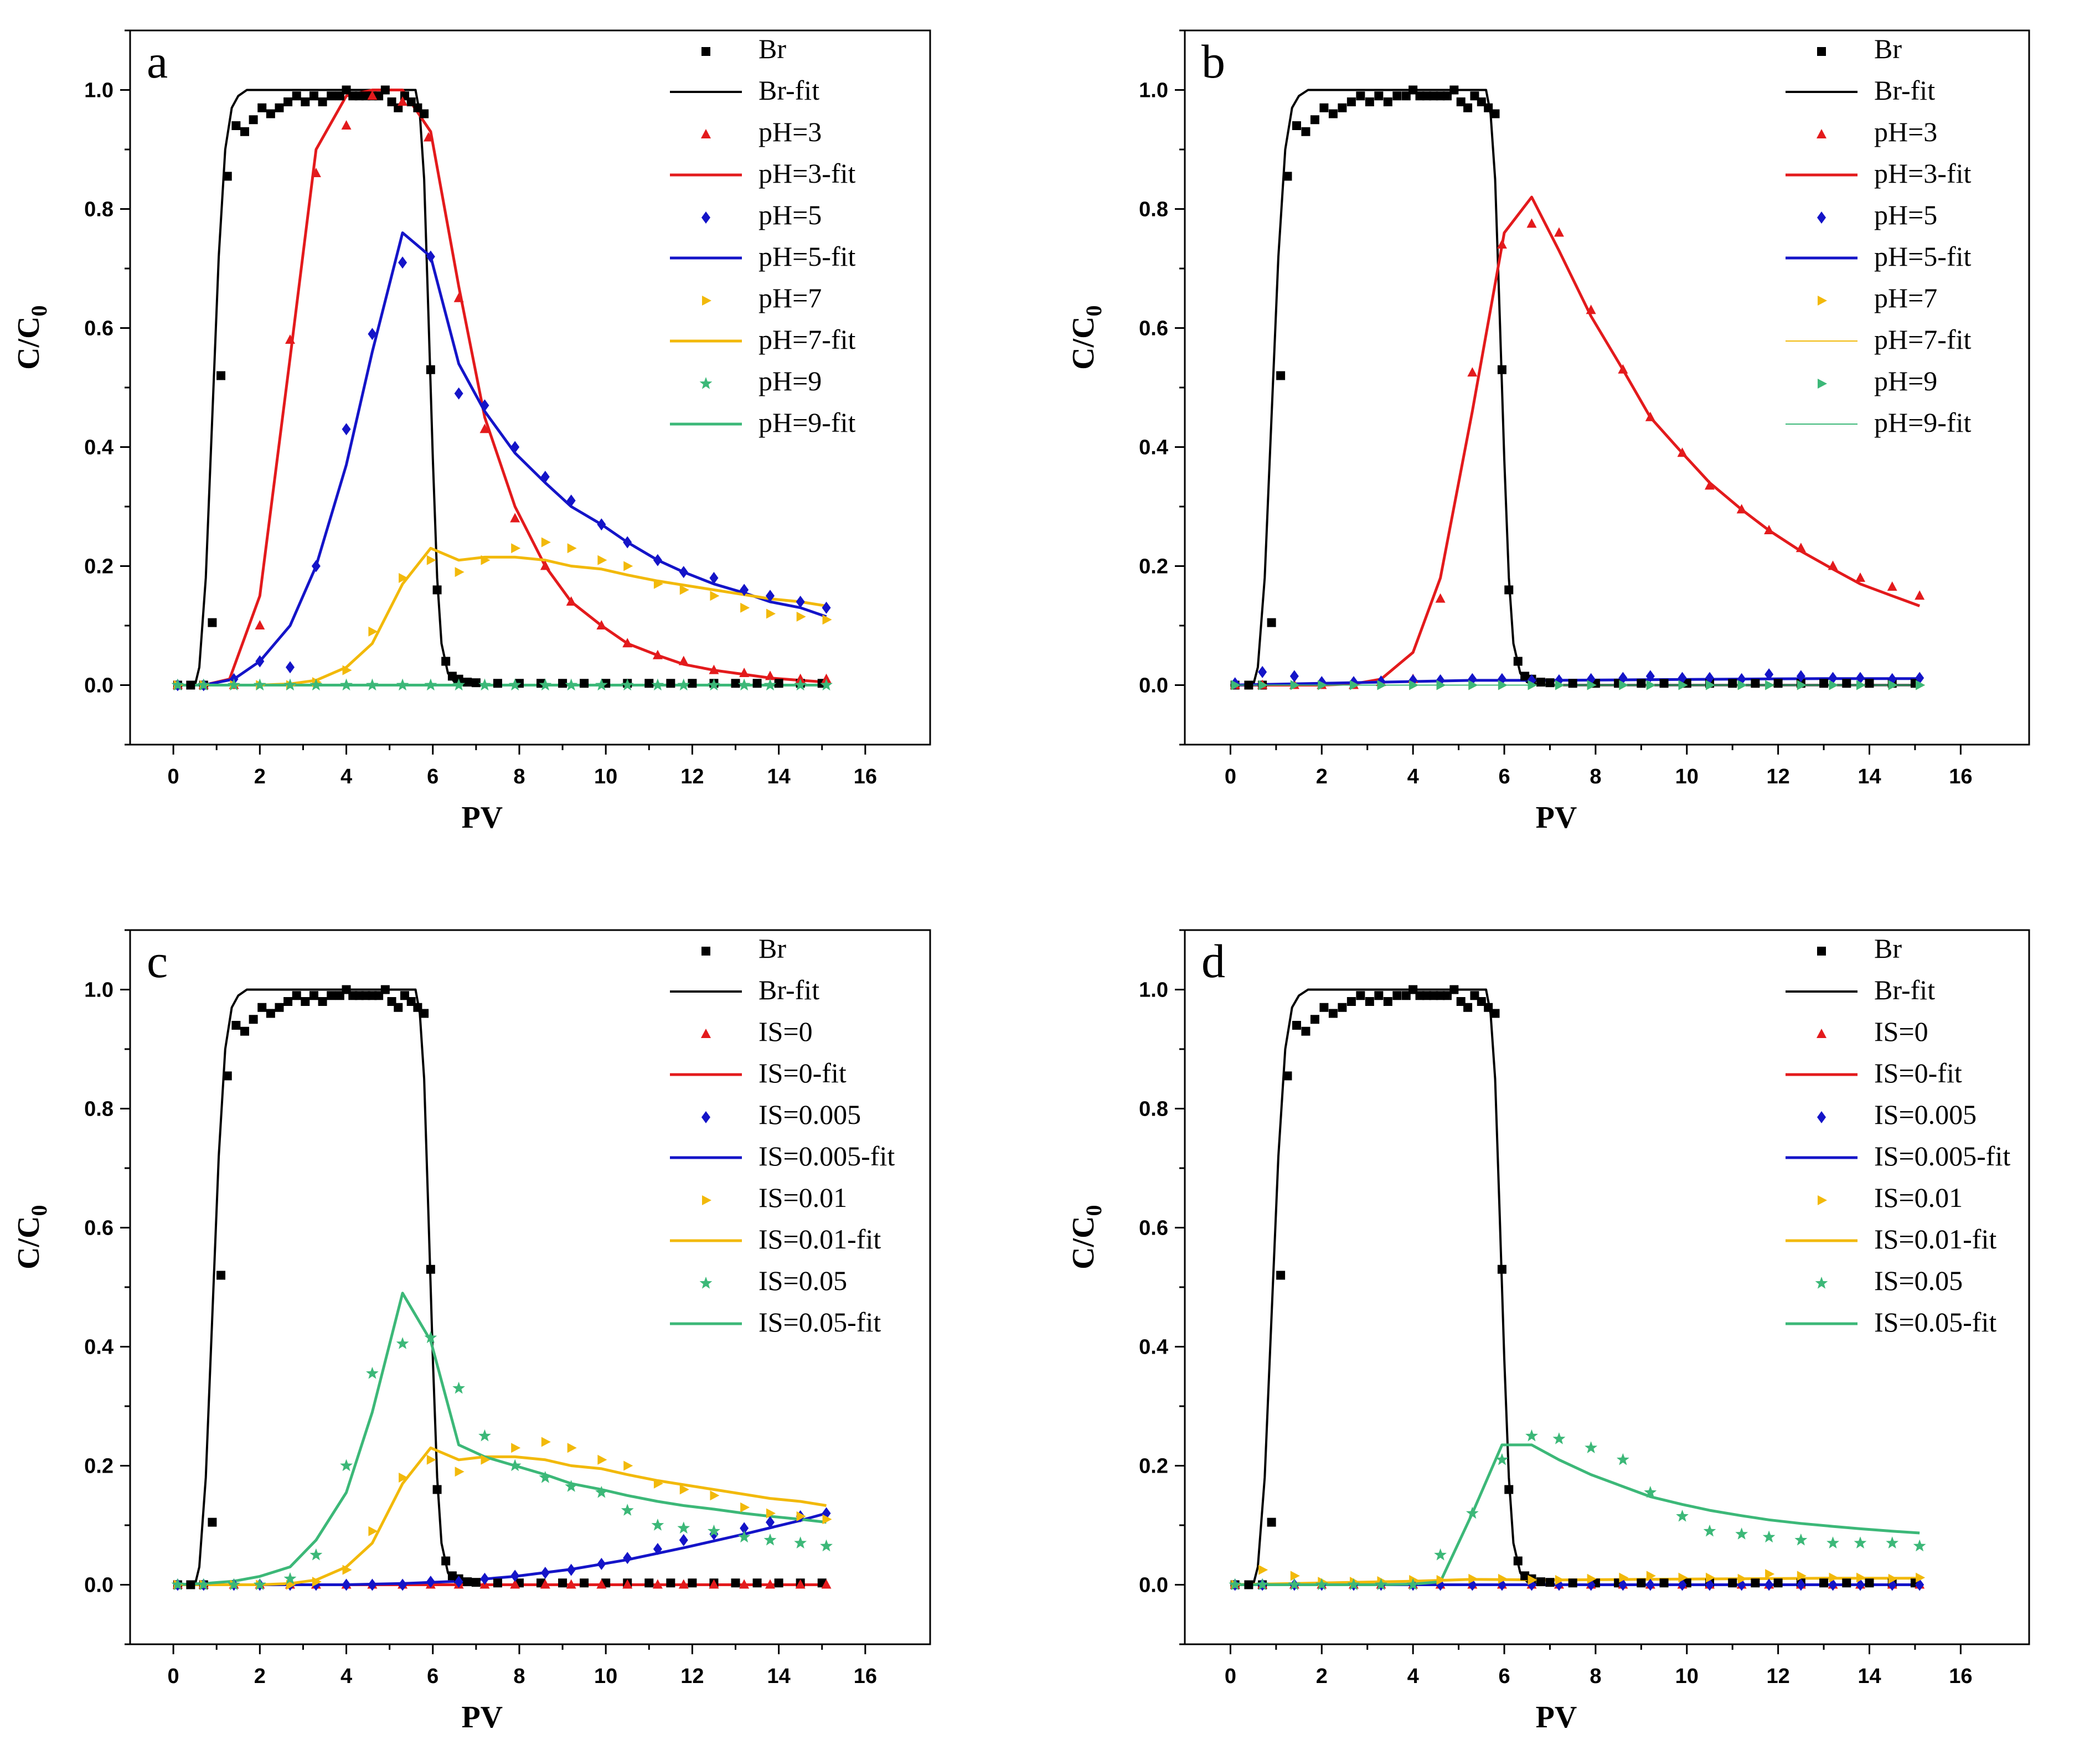 Image resolution: width=2100 pixels, height=1750 pixels. Describe the element at coordinates (820, 1322) in the screenshot. I see `legend-label: IS=0.05-fit` at that location.